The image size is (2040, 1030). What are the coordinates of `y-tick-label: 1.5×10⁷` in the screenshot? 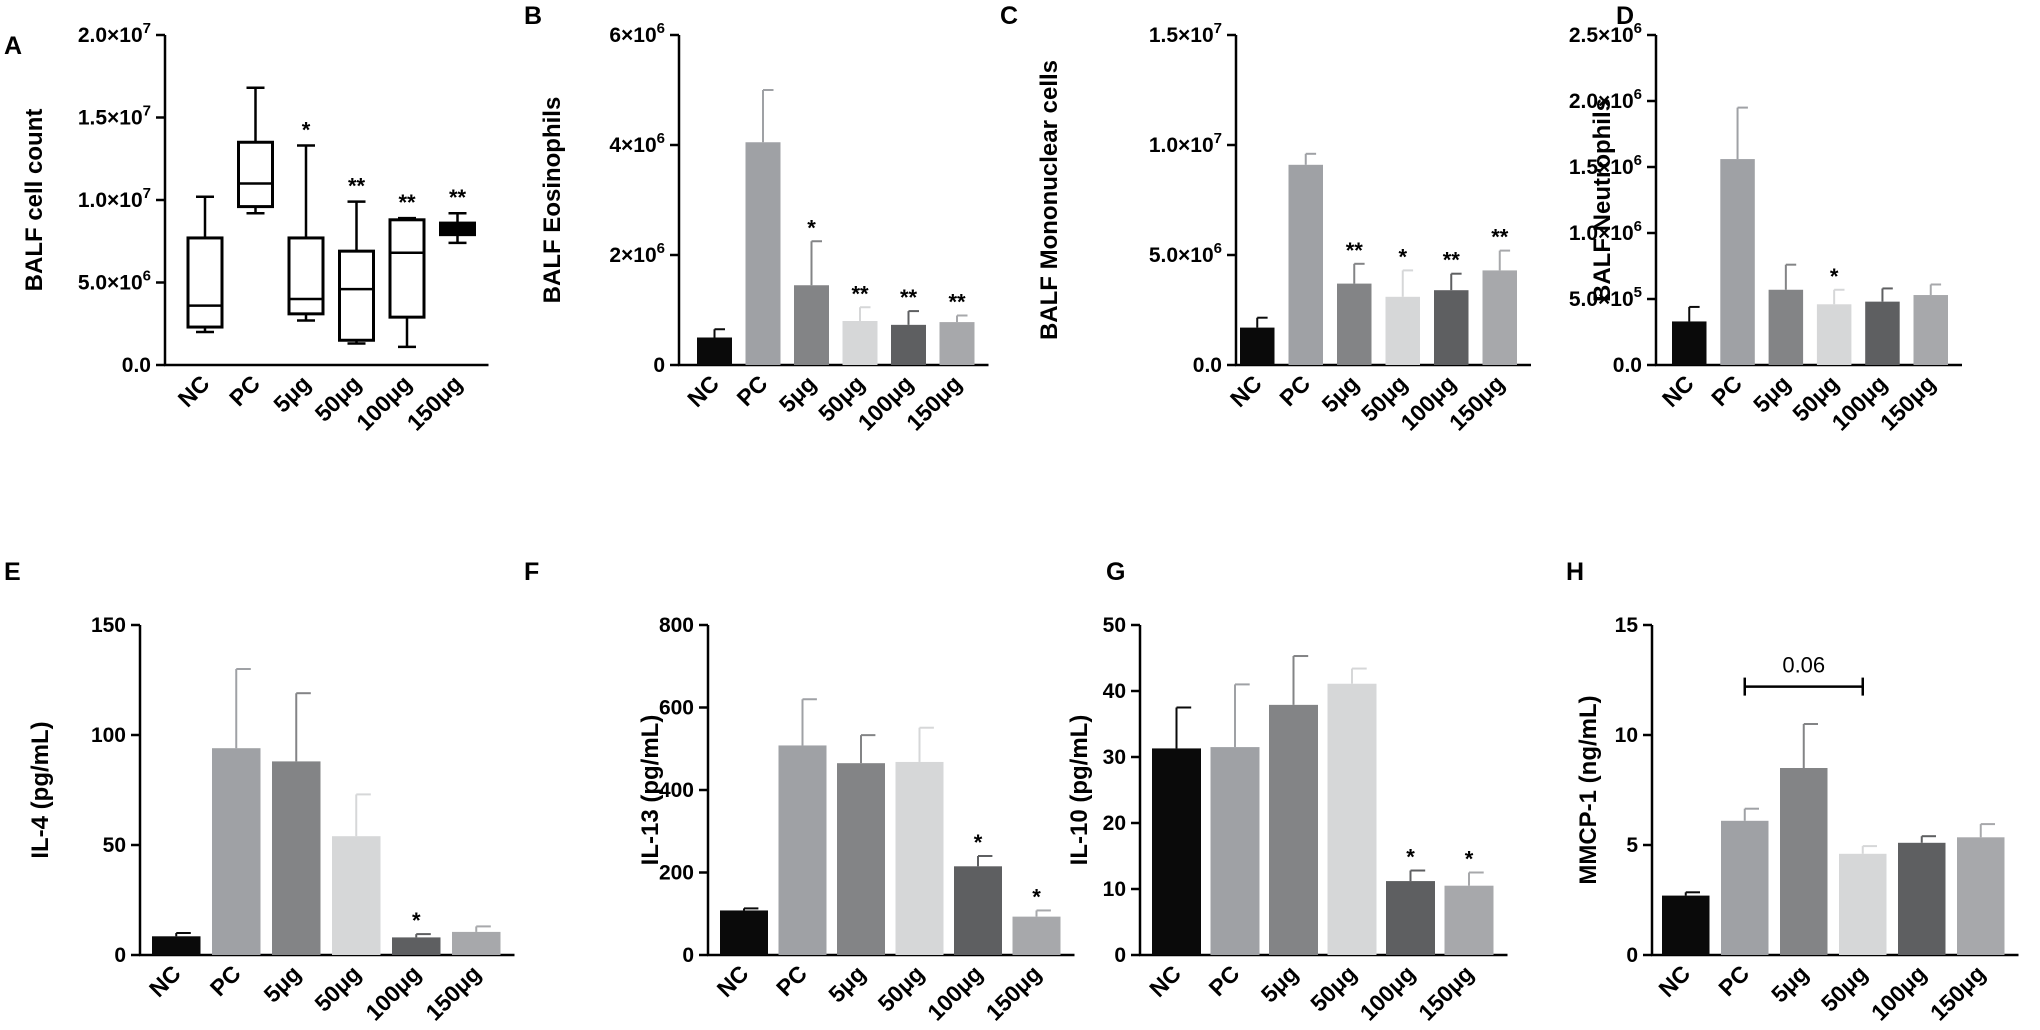 It's located at (114, 116).